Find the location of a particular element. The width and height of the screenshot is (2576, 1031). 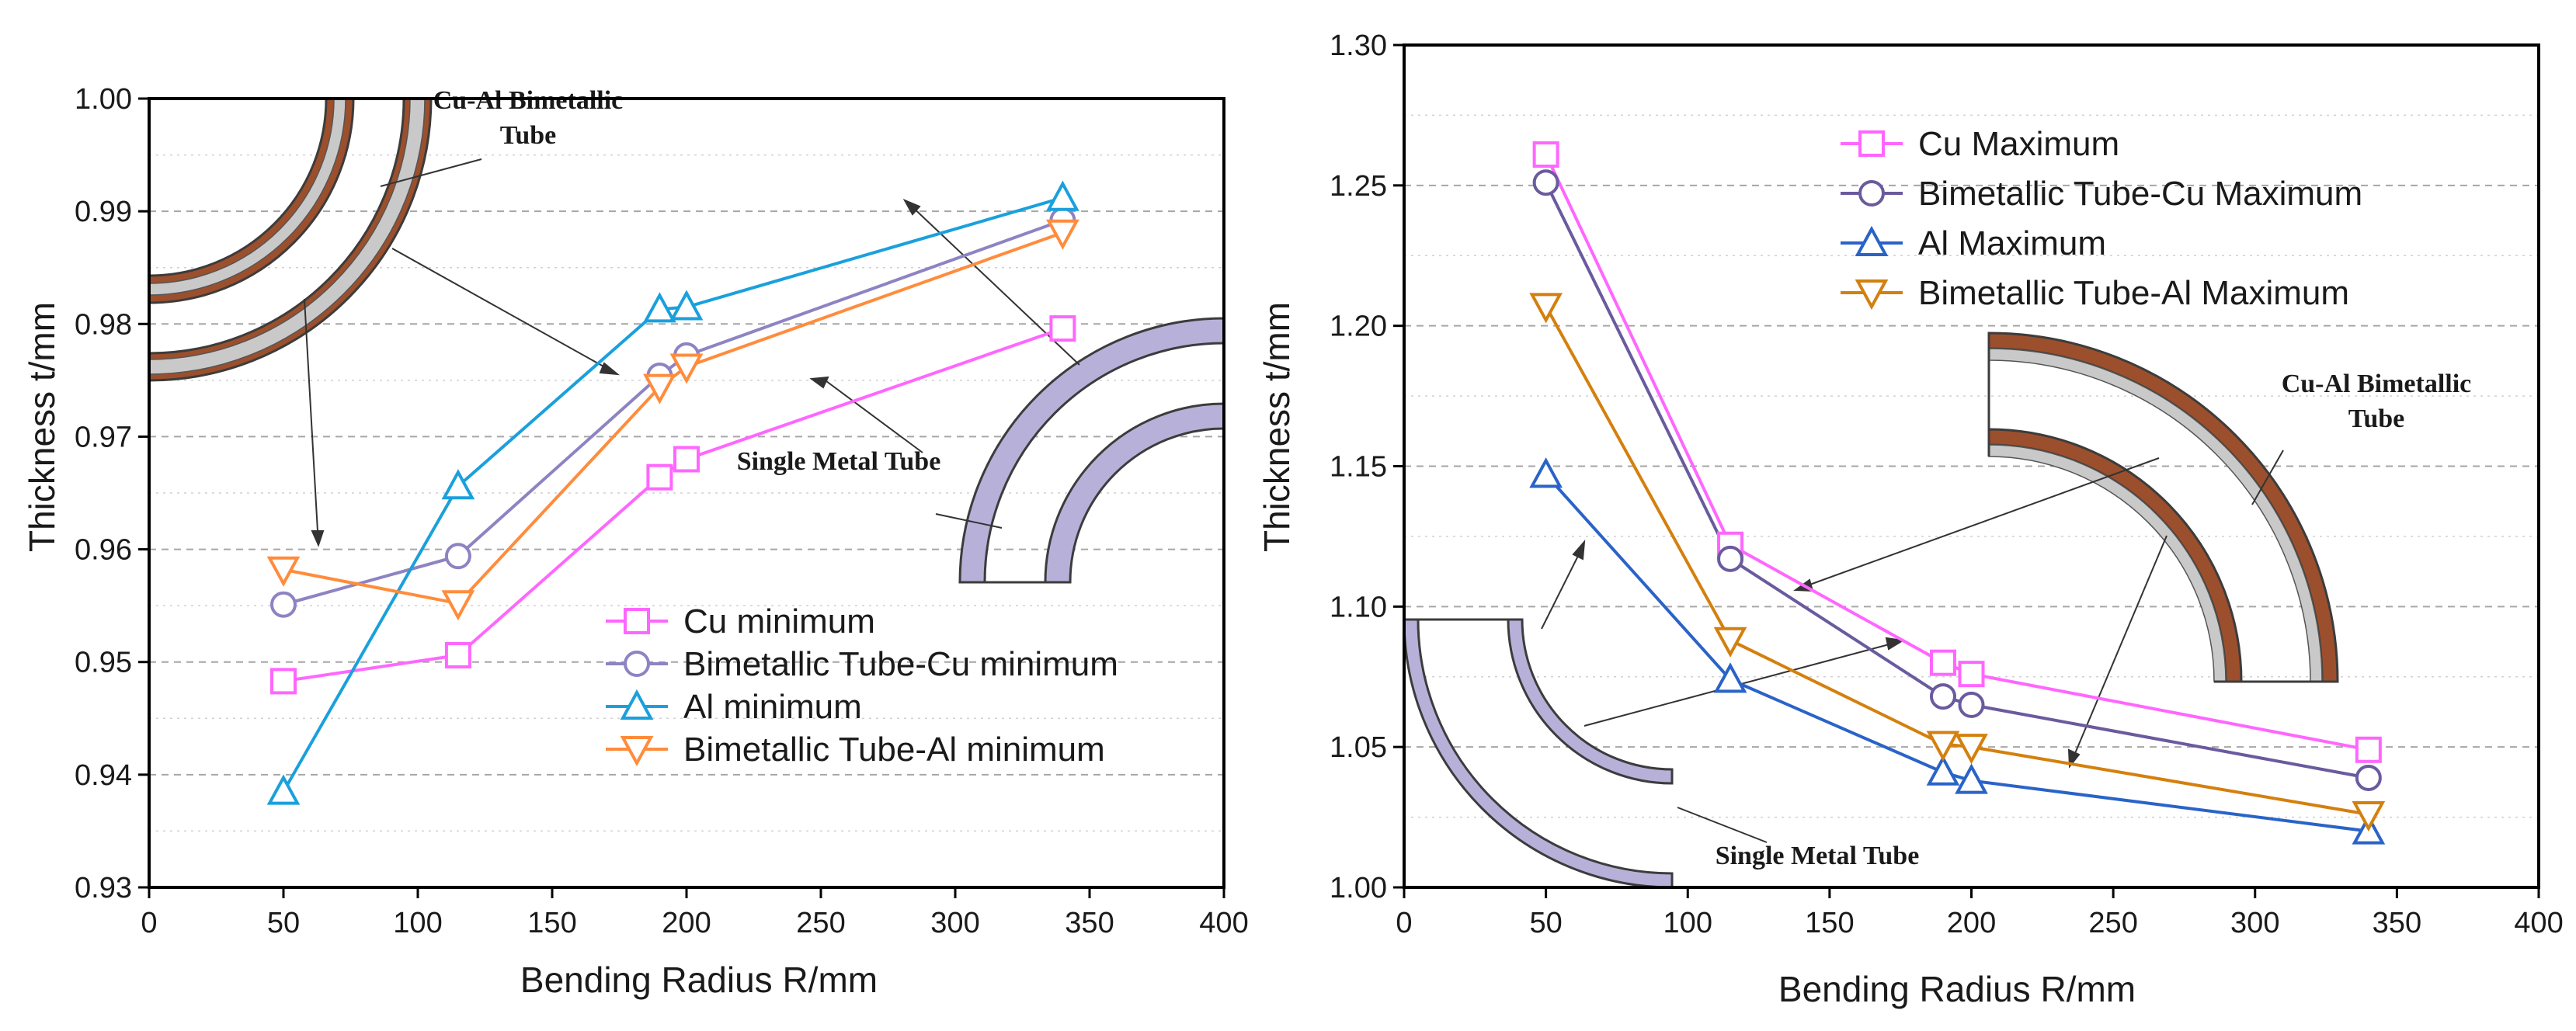

single-metal-tube-label-right: Single Metal Tube is located at coordinates (1818, 856).